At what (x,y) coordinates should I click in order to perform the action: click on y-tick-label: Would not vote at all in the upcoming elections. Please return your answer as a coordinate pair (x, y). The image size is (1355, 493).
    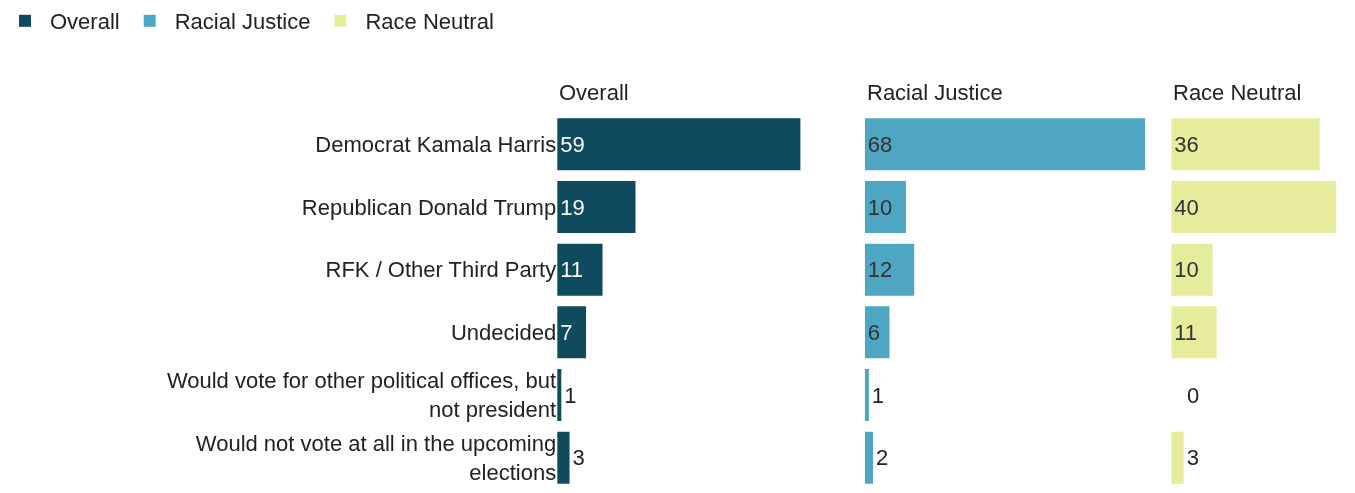
    Looking at the image, I should click on (376, 458).